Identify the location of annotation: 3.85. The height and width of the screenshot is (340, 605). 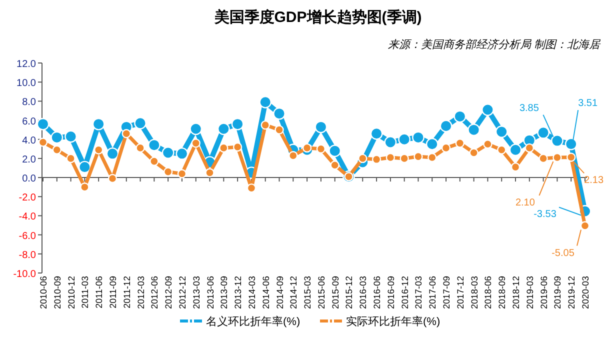
(529, 108).